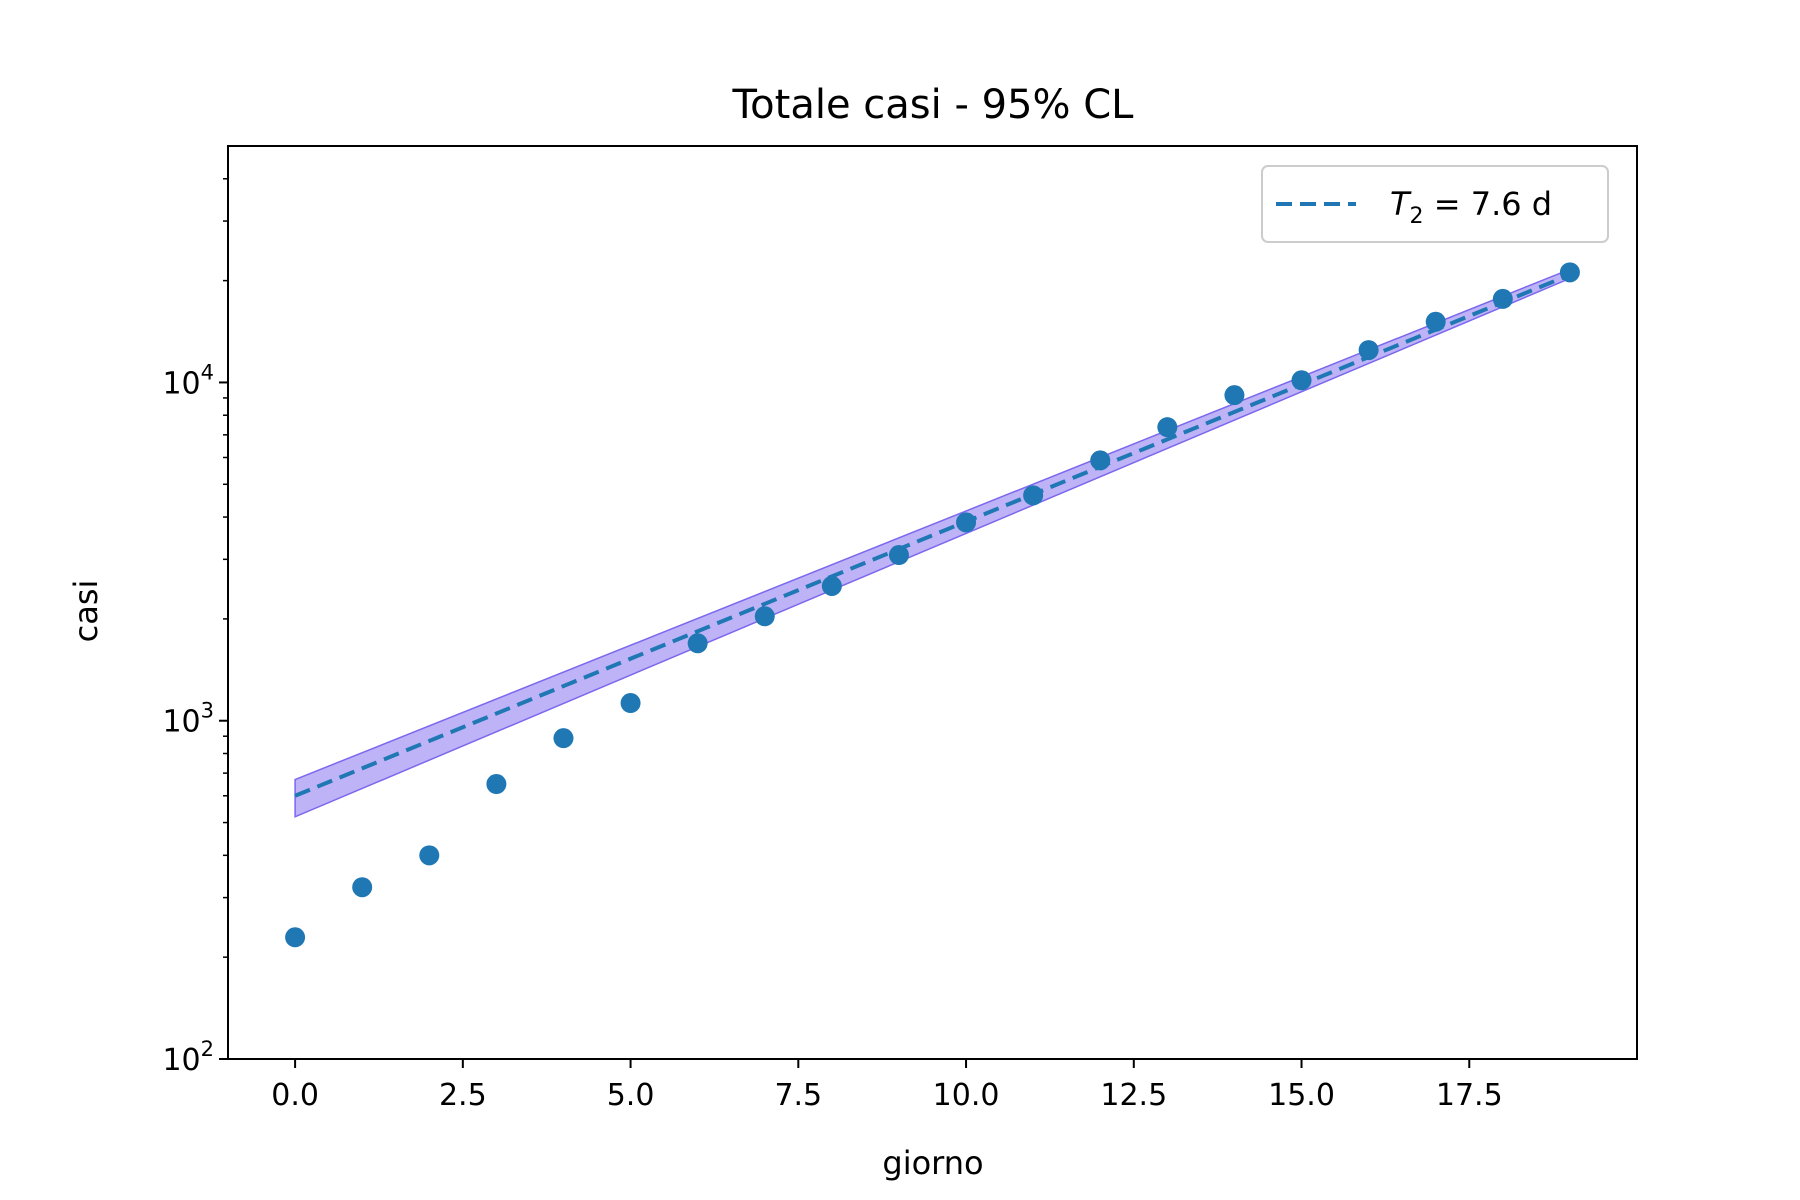 This screenshot has height=1200, width=1800. I want to click on legend-box, so click(1435, 204).